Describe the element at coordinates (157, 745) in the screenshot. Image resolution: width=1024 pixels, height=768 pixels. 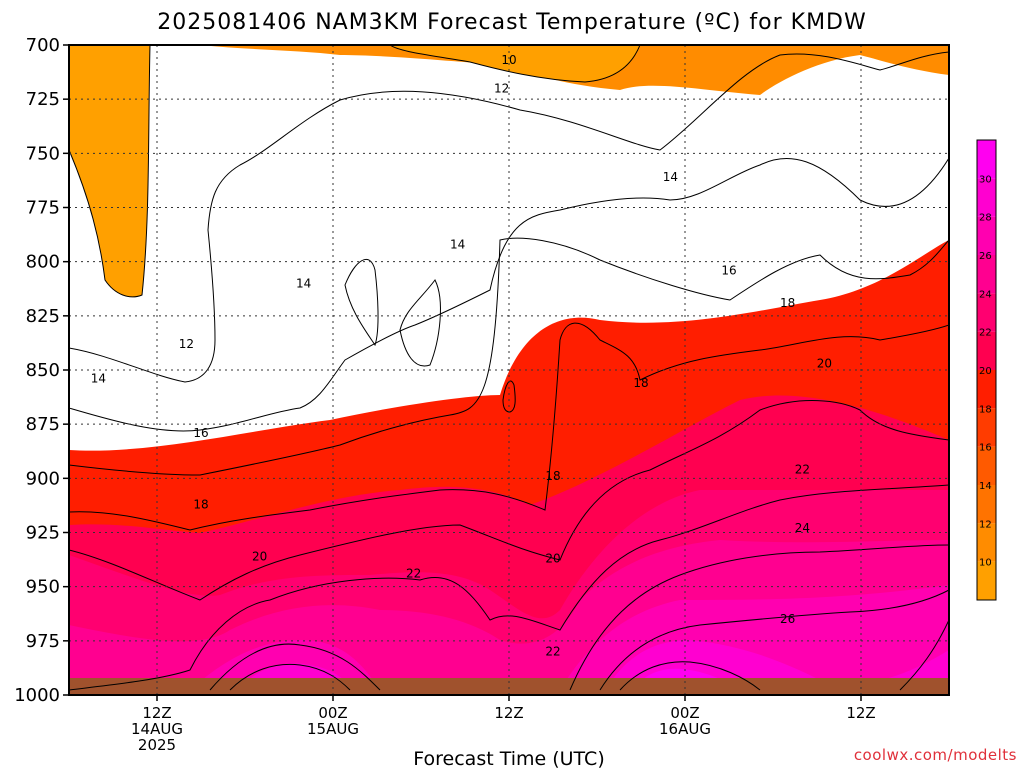
I see `x-tick-label: 2025` at that location.